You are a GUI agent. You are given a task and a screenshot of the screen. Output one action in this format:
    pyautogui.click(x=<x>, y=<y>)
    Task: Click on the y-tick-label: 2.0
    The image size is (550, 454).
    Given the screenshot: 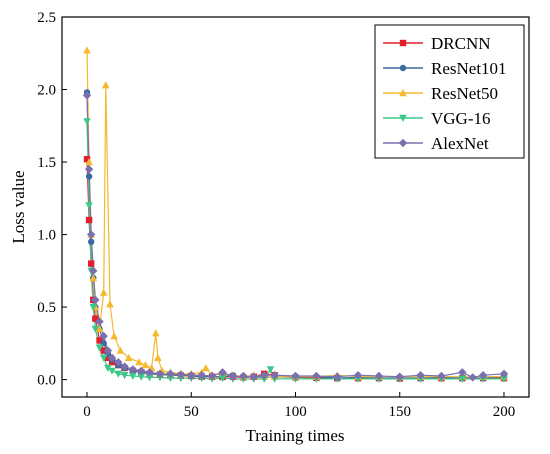 What is the action you would take?
    pyautogui.click(x=46, y=91)
    